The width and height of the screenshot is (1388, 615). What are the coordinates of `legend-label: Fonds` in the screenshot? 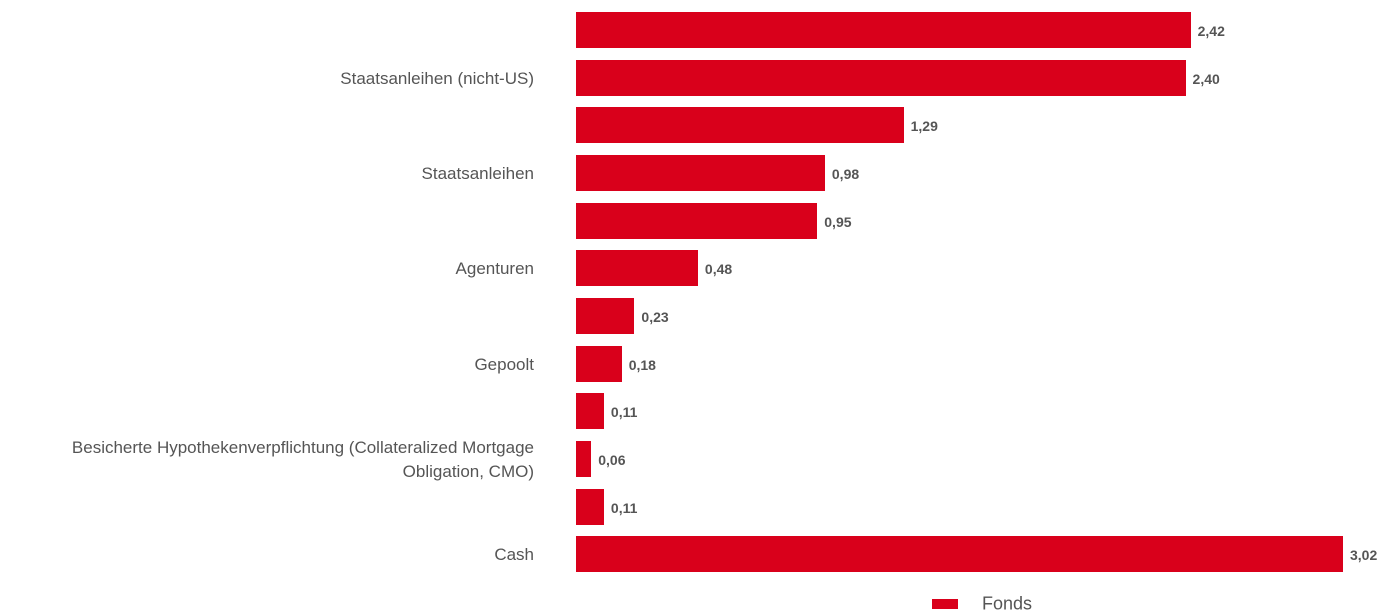 It's located at (1007, 603).